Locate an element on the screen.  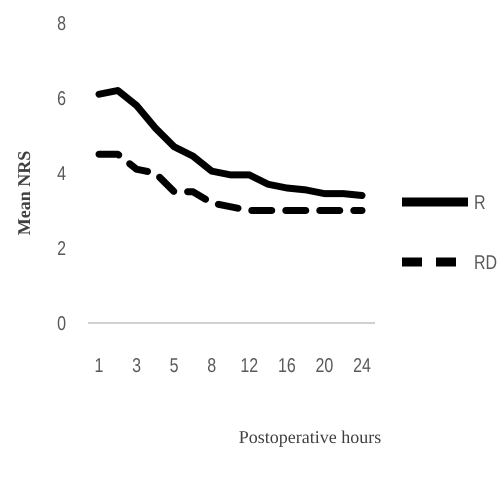
y-tick-label: 2 is located at coordinates (61, 248).